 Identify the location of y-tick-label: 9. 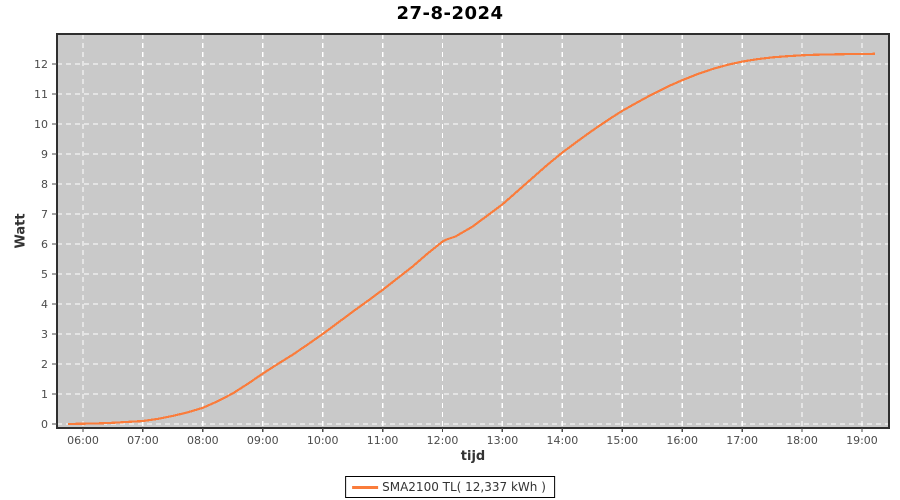
(44, 154).